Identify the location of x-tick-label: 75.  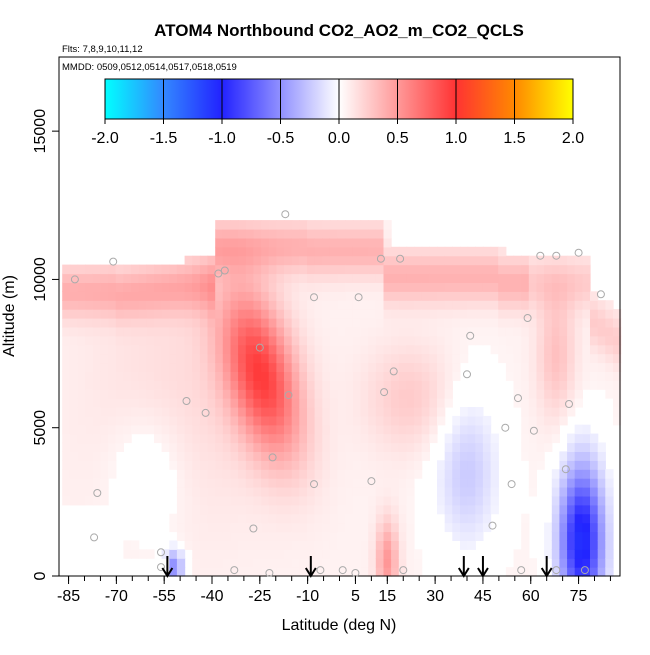
(579, 596).